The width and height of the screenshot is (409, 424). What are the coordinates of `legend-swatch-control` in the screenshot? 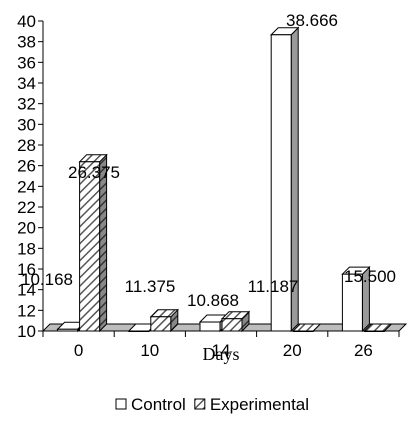 It's located at (121, 404).